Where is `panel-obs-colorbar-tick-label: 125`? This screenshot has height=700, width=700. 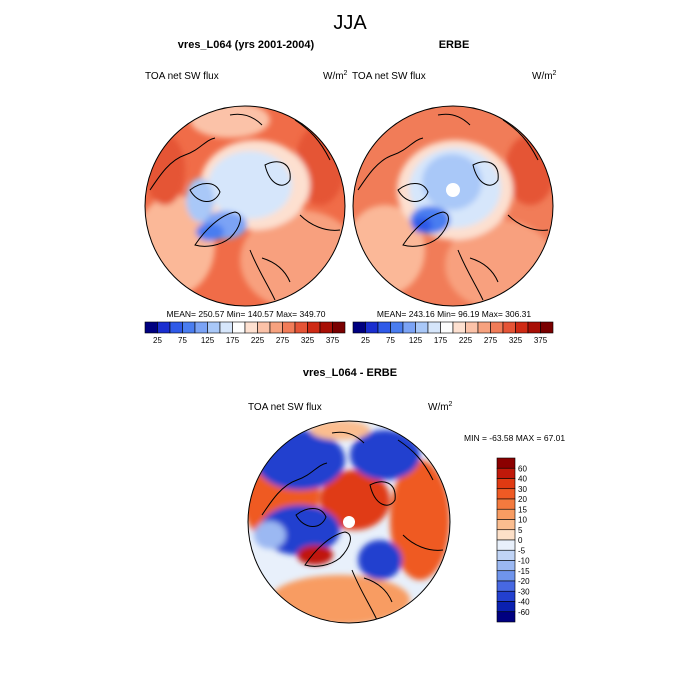 panel-obs-colorbar-tick-label: 125 is located at coordinates (416, 340).